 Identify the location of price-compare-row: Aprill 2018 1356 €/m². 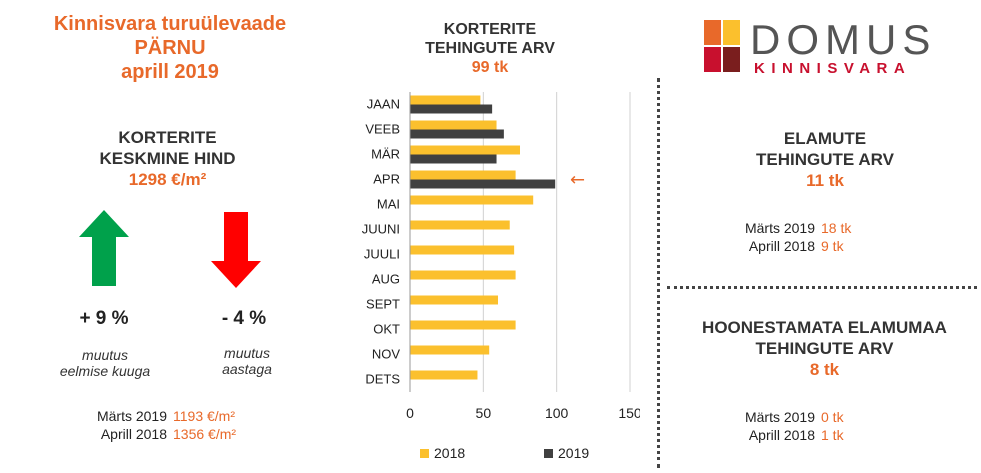
(149, 434).